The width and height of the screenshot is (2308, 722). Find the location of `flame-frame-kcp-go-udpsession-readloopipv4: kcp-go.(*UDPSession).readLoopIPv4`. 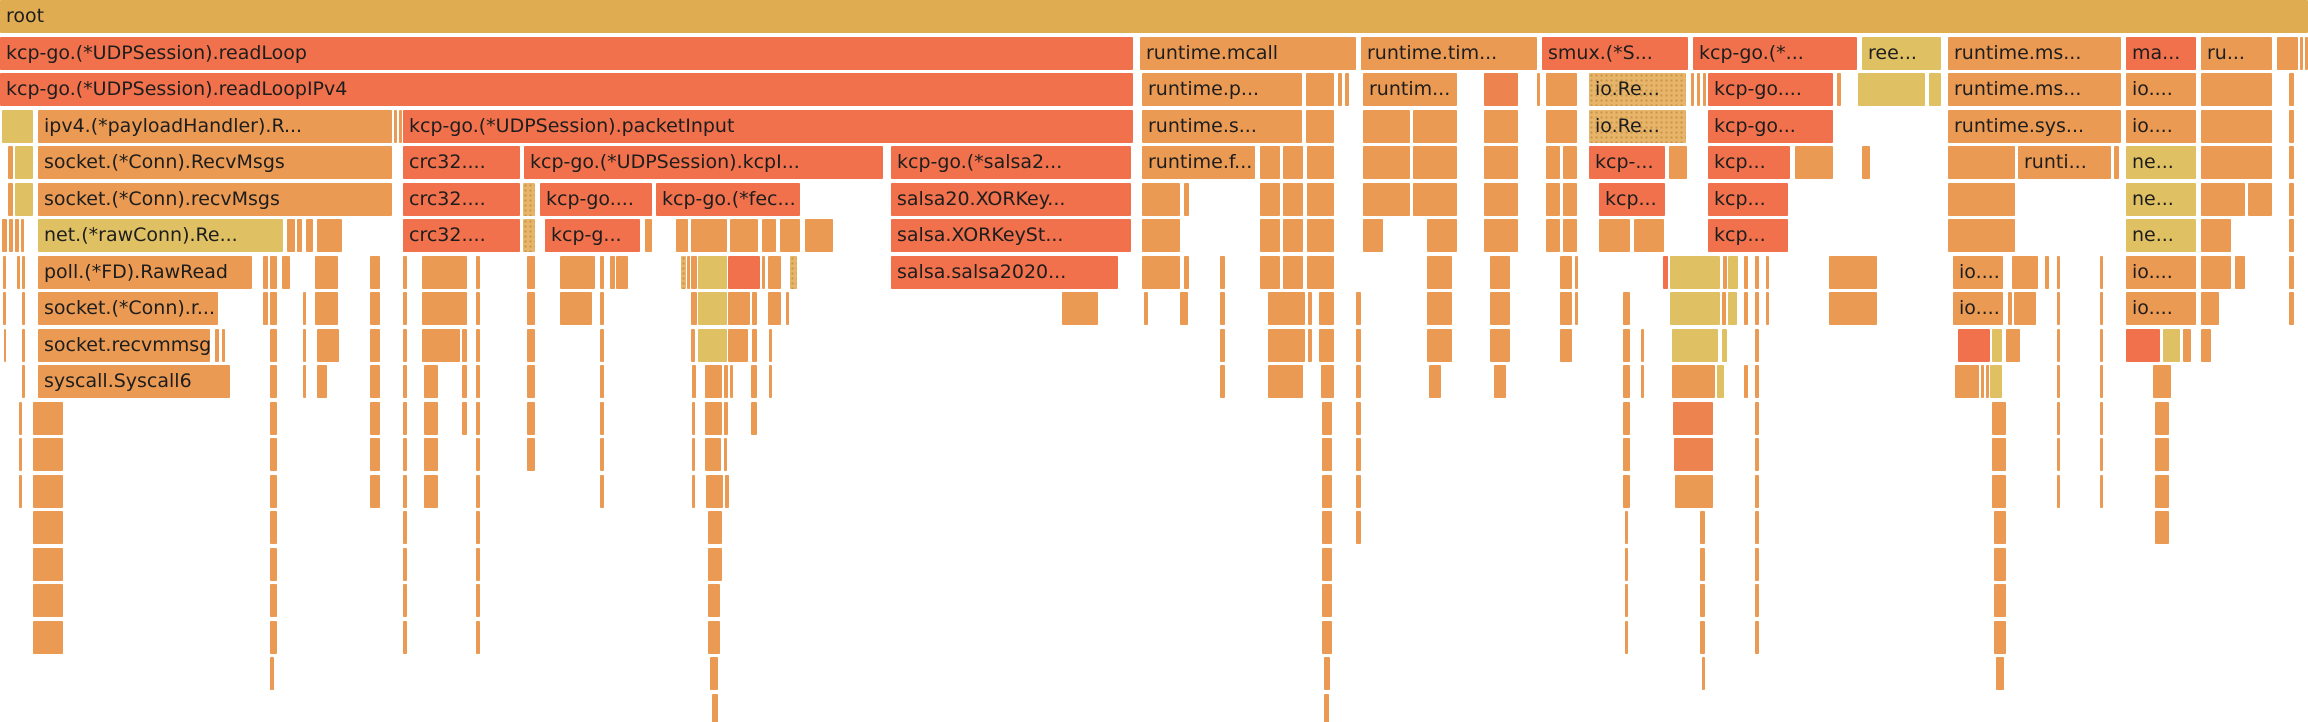

flame-frame-kcp-go-udpsession-readloopipv4: kcp-go.(*UDPSession).readLoopIPv4 is located at coordinates (566, 89).